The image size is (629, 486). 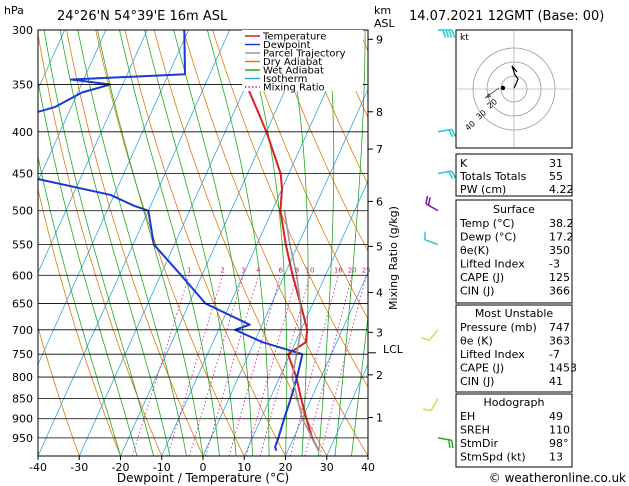 What do you see at coordinates (379, 418) in the screenshot?
I see `km-tick-label: 1` at bounding box center [379, 418].